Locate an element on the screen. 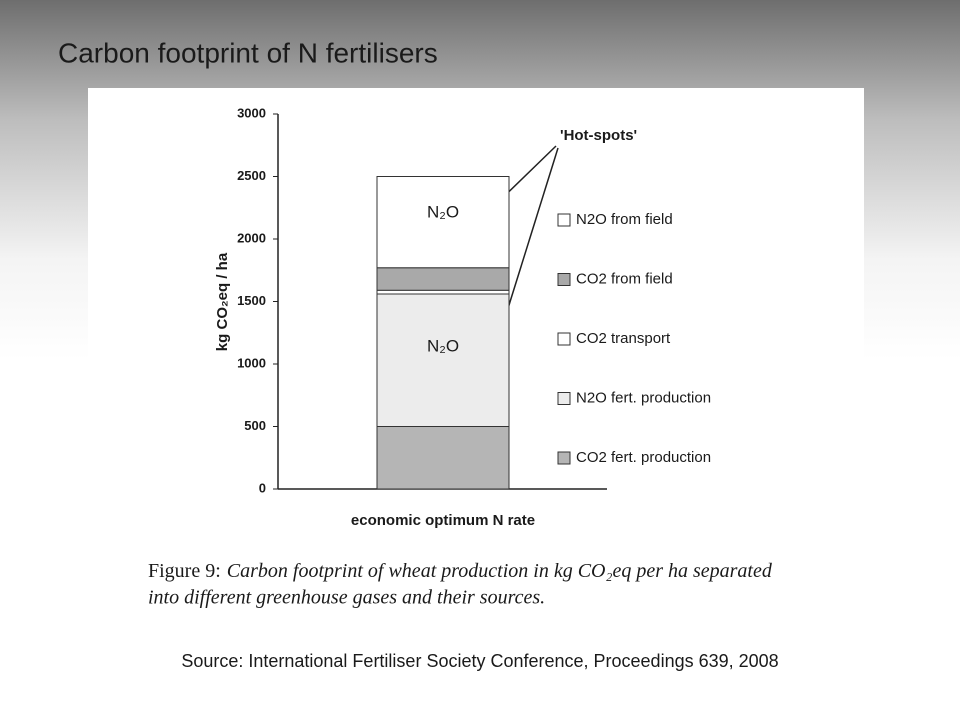  y-axis-label: kg CO₂eq / ha is located at coordinates (222, 301).